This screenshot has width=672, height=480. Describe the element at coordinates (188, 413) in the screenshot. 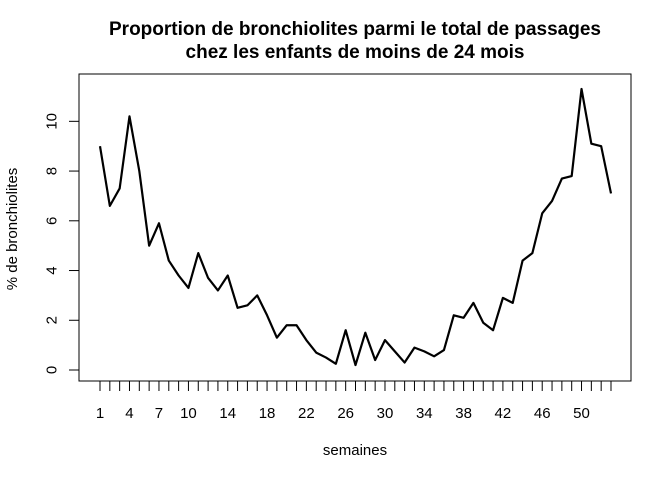

I see `x-tick-label: 10` at that location.